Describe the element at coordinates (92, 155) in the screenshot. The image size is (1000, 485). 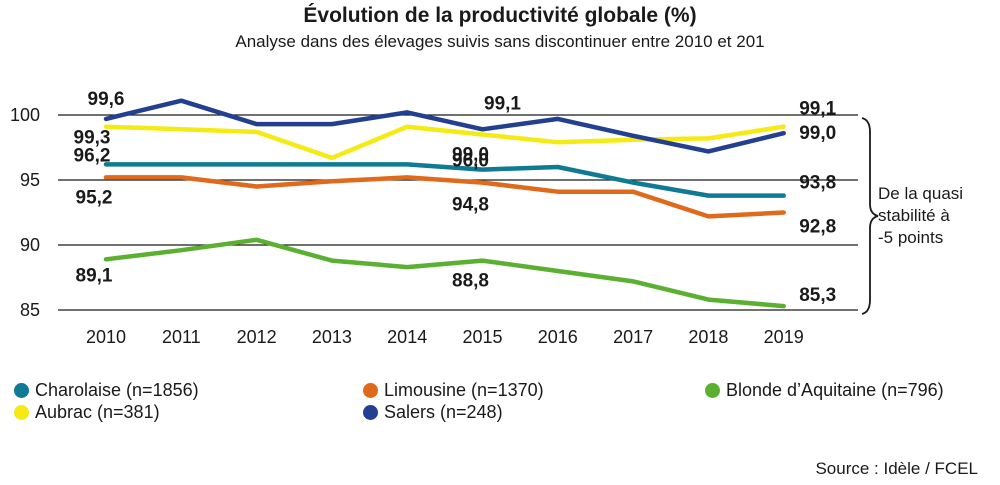
I see `data-label: 96,2` at that location.